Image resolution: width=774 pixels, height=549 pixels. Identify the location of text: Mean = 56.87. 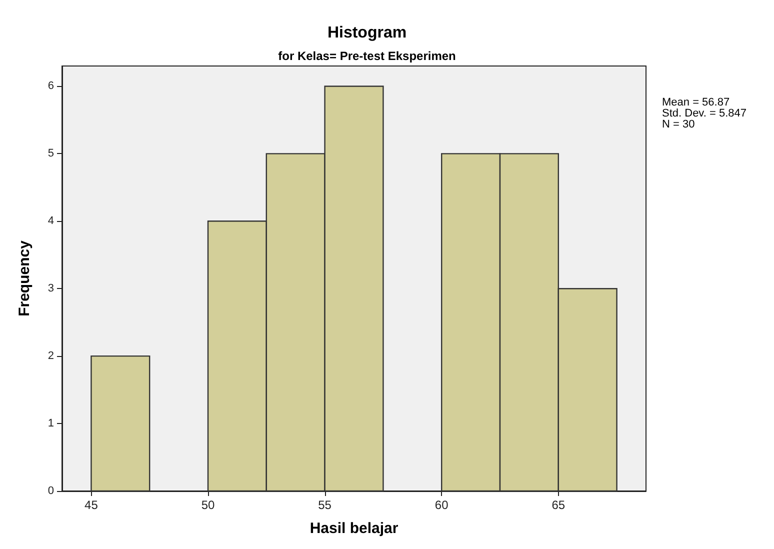
(696, 102).